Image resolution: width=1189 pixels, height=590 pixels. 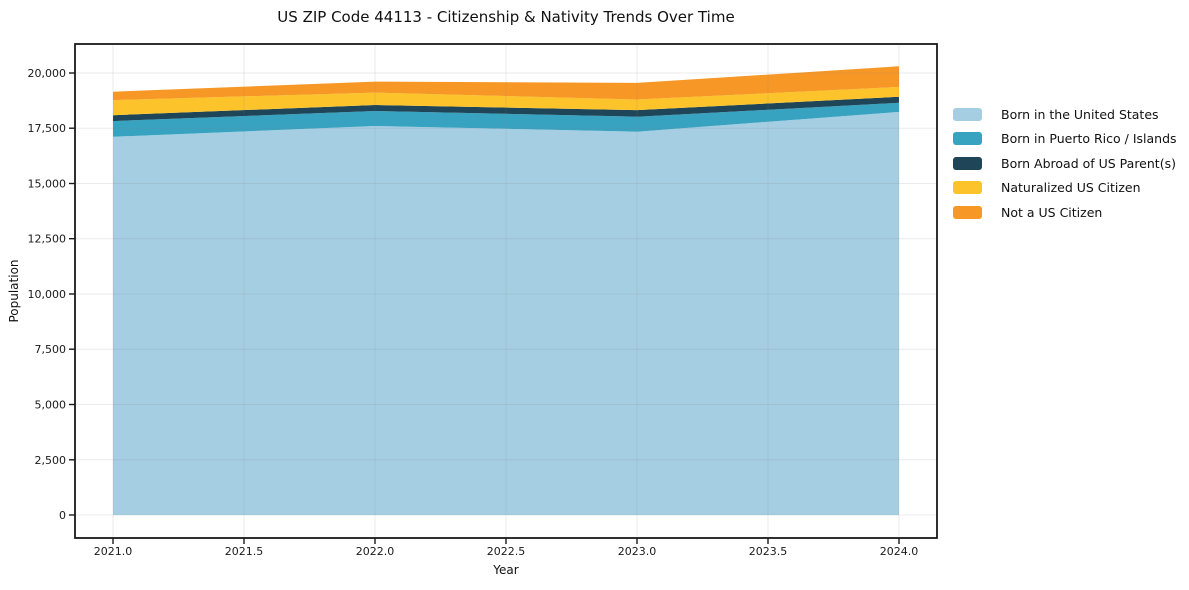 I want to click on area-not-a-us-citizen, so click(x=506, y=83).